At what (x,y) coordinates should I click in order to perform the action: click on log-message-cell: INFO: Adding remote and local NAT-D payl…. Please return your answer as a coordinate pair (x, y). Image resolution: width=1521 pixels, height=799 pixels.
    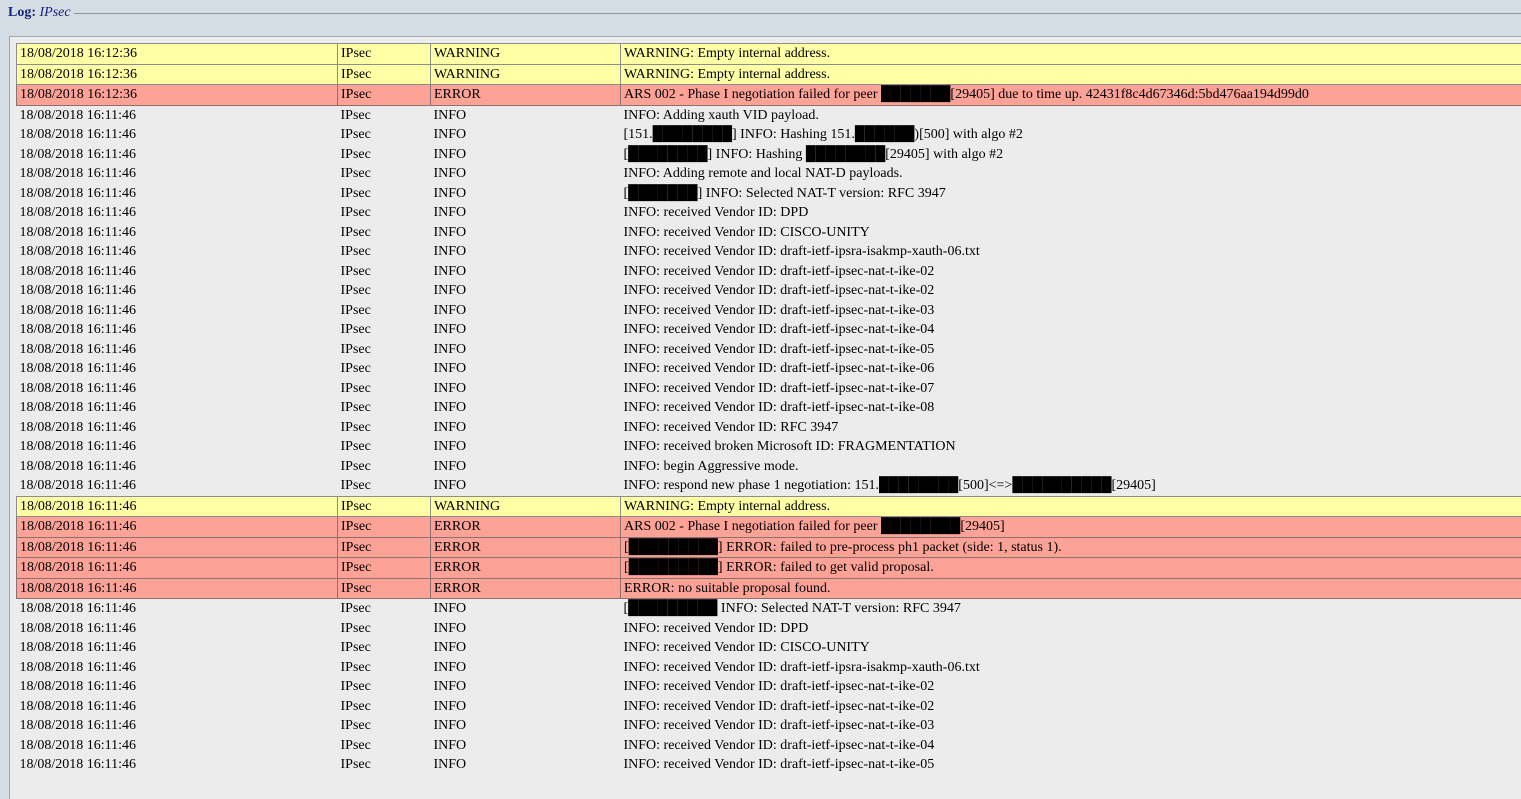
    Looking at the image, I should click on (1071, 174).